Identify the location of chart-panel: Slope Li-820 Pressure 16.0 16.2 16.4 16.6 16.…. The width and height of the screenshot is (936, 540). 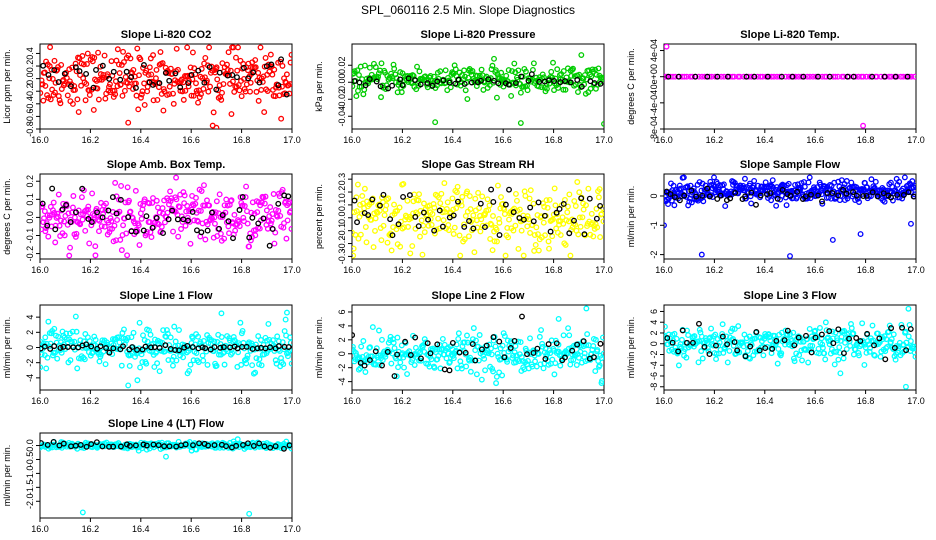
(463, 87).